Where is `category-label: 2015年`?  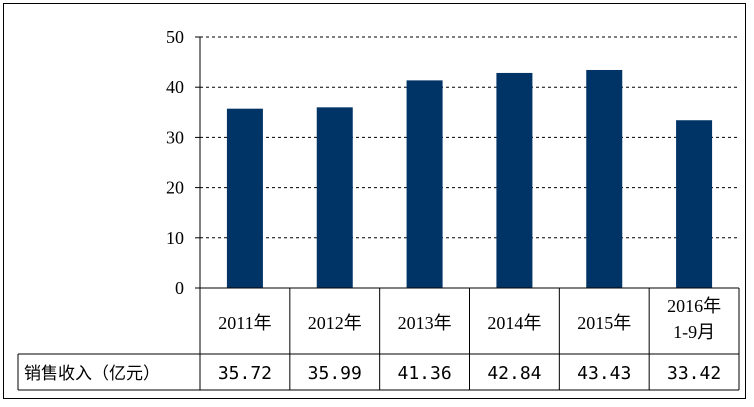 category-label: 2015年 is located at coordinates (604, 323).